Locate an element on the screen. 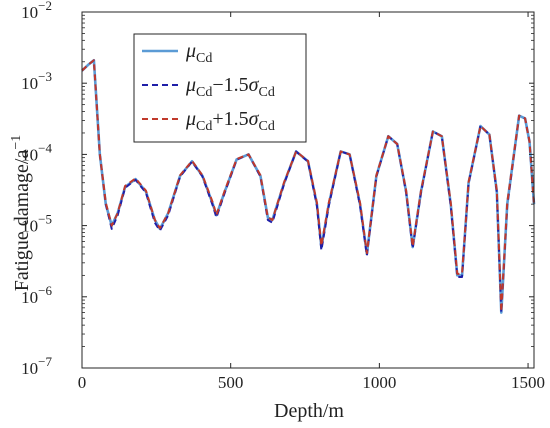  x-tick-label: 1000 is located at coordinates (379, 382).